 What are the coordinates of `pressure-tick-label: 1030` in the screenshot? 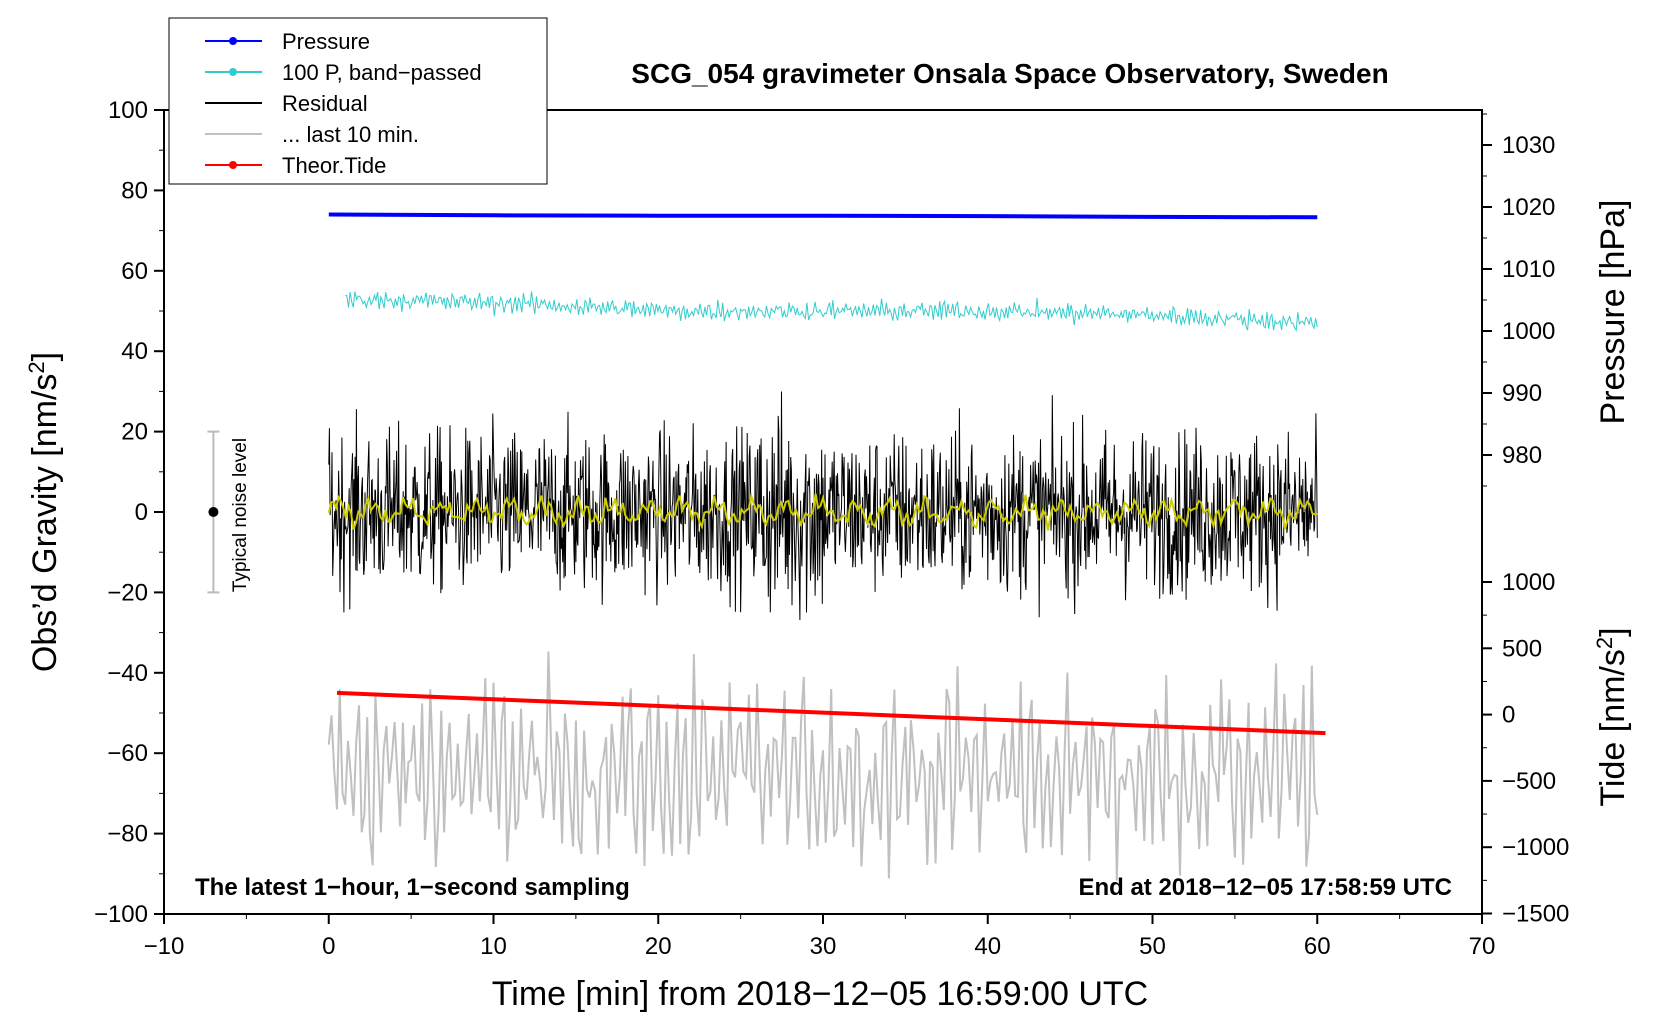 It's located at (1528, 145).